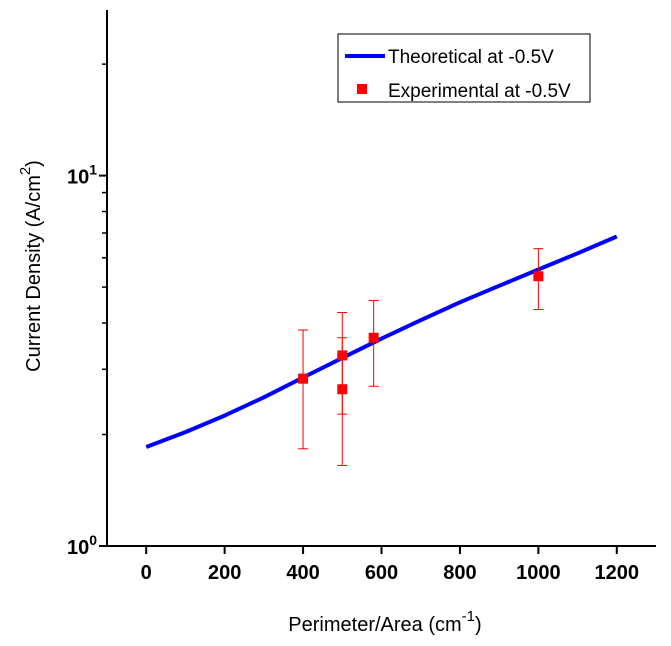 The height and width of the screenshot is (646, 671). What do you see at coordinates (617, 573) in the screenshot?
I see `x-tick-label: 1200` at bounding box center [617, 573].